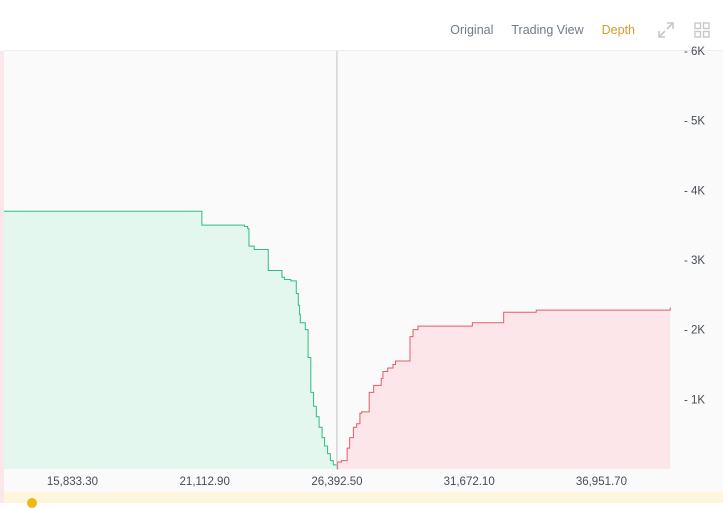 This screenshot has height=508, width=723. What do you see at coordinates (205, 482) in the screenshot?
I see `x-tick-label: 21,112.90` at bounding box center [205, 482].